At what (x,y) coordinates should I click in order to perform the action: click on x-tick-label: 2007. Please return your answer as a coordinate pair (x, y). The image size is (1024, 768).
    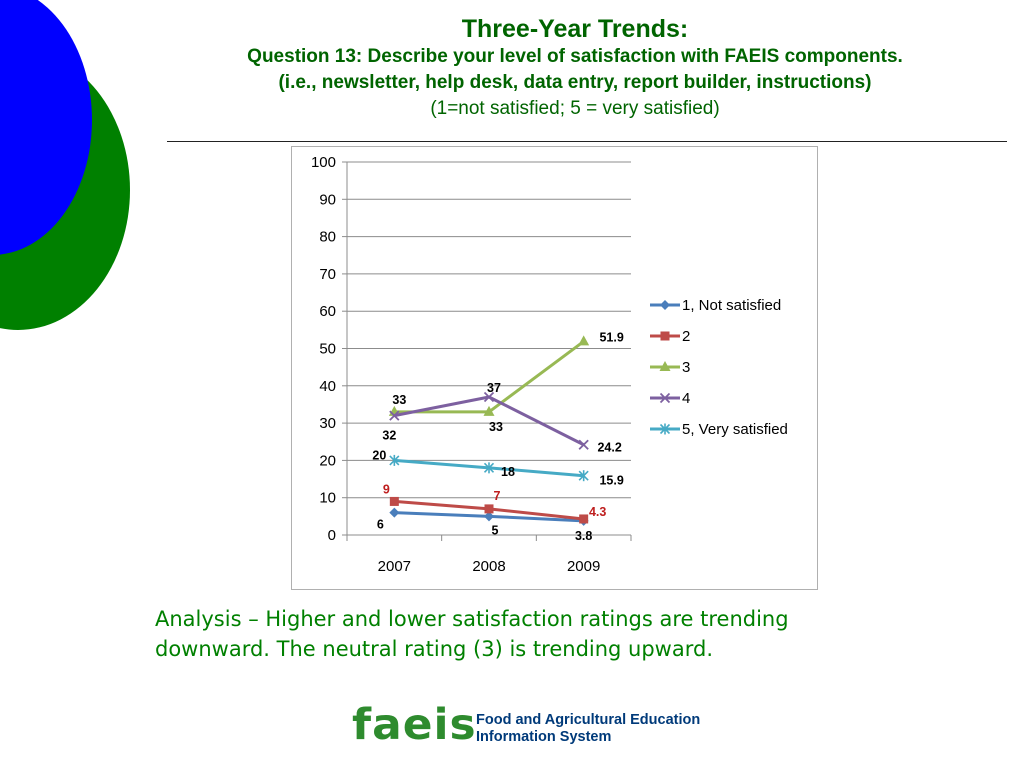
    Looking at the image, I should click on (394, 566).